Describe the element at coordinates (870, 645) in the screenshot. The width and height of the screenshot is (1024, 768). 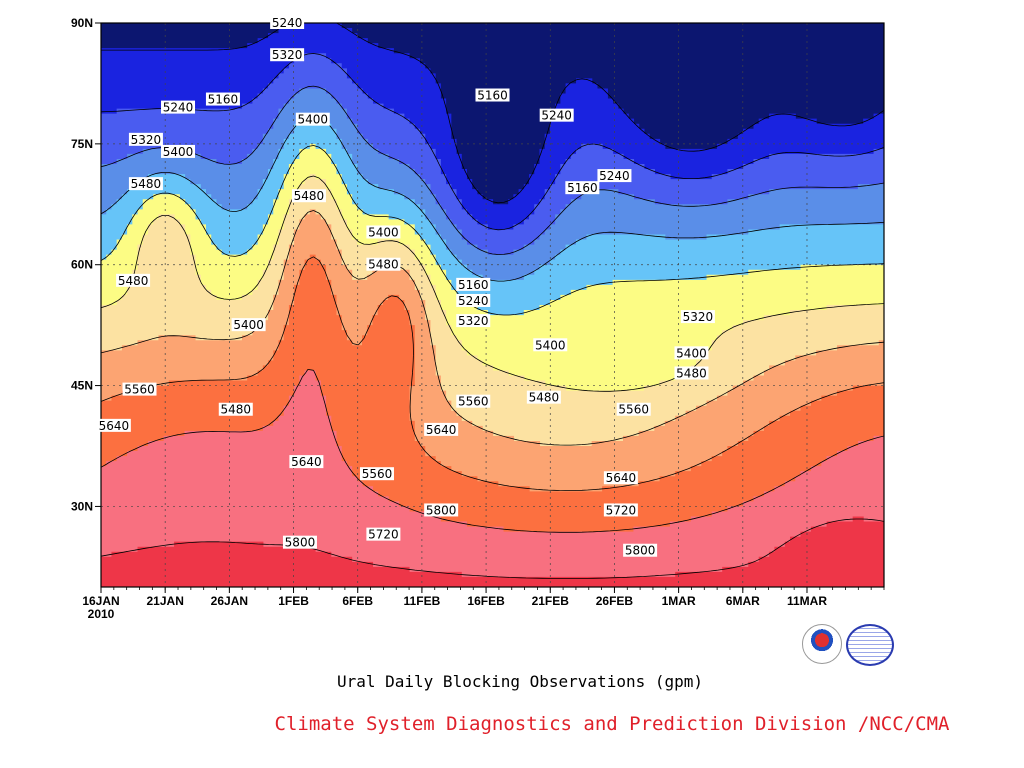
I see `ncc-logo` at that location.